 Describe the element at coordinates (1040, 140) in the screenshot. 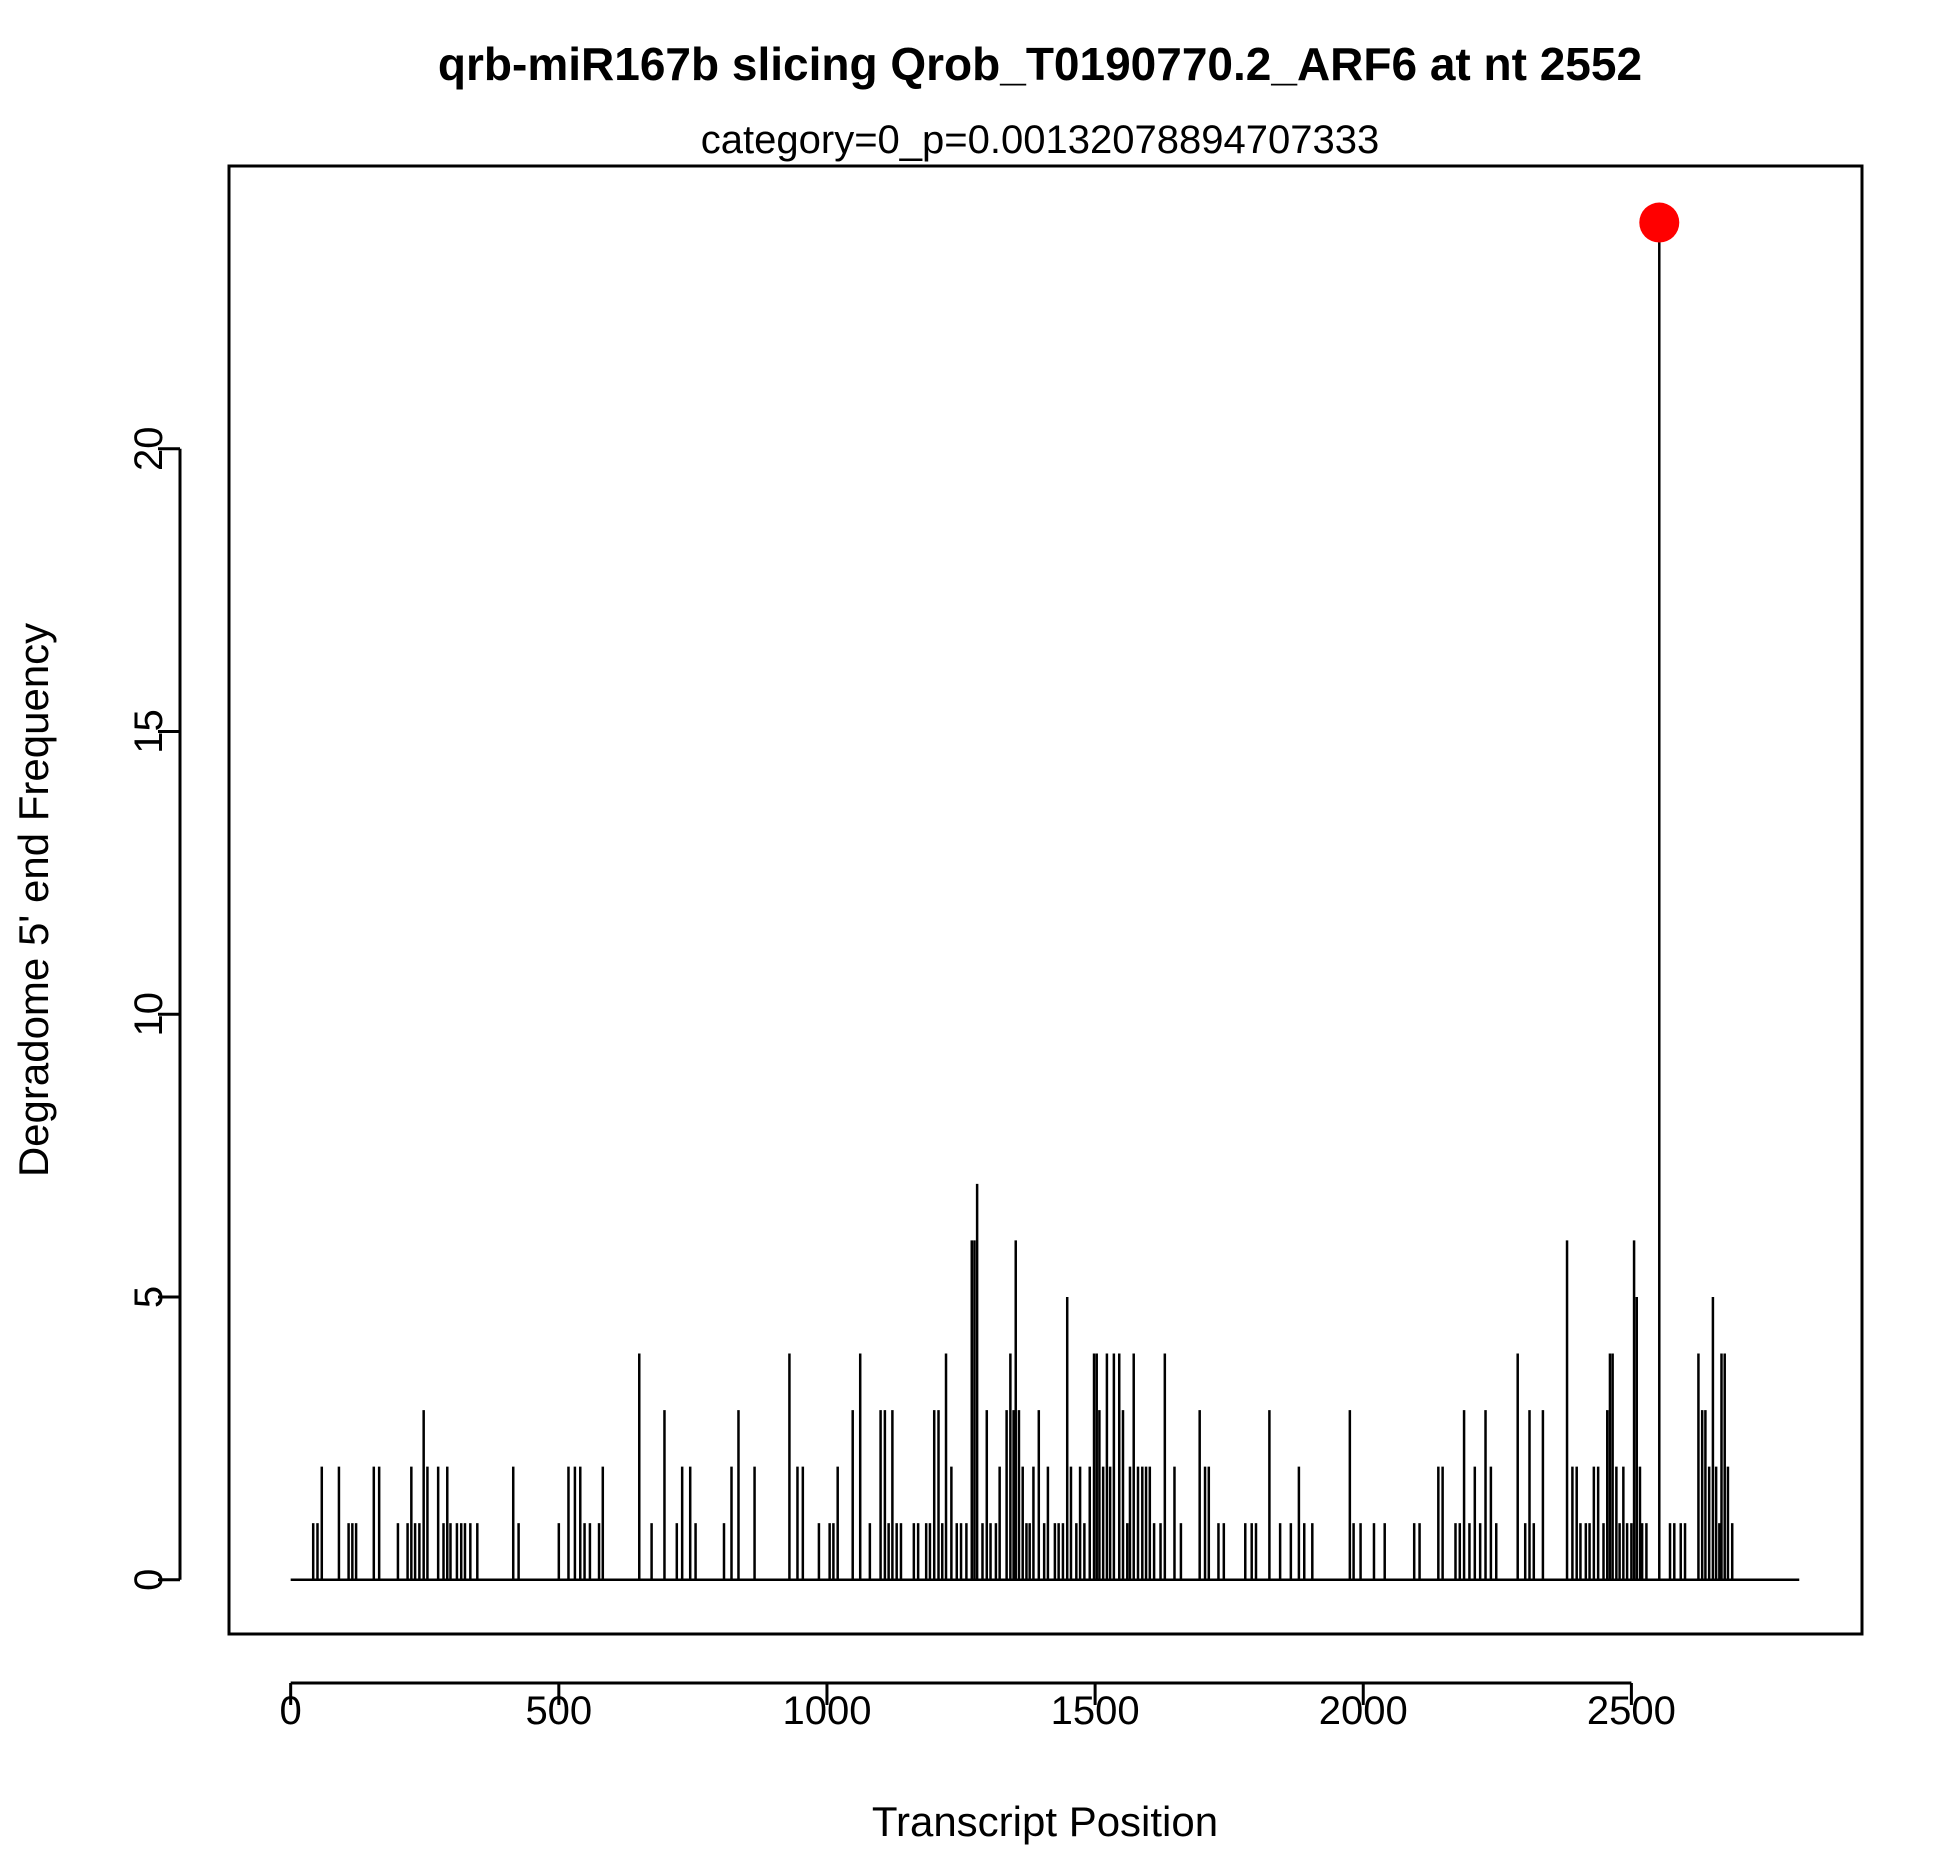

I see `chart-subtitle: category=0_p=0.00132078894707333` at that location.